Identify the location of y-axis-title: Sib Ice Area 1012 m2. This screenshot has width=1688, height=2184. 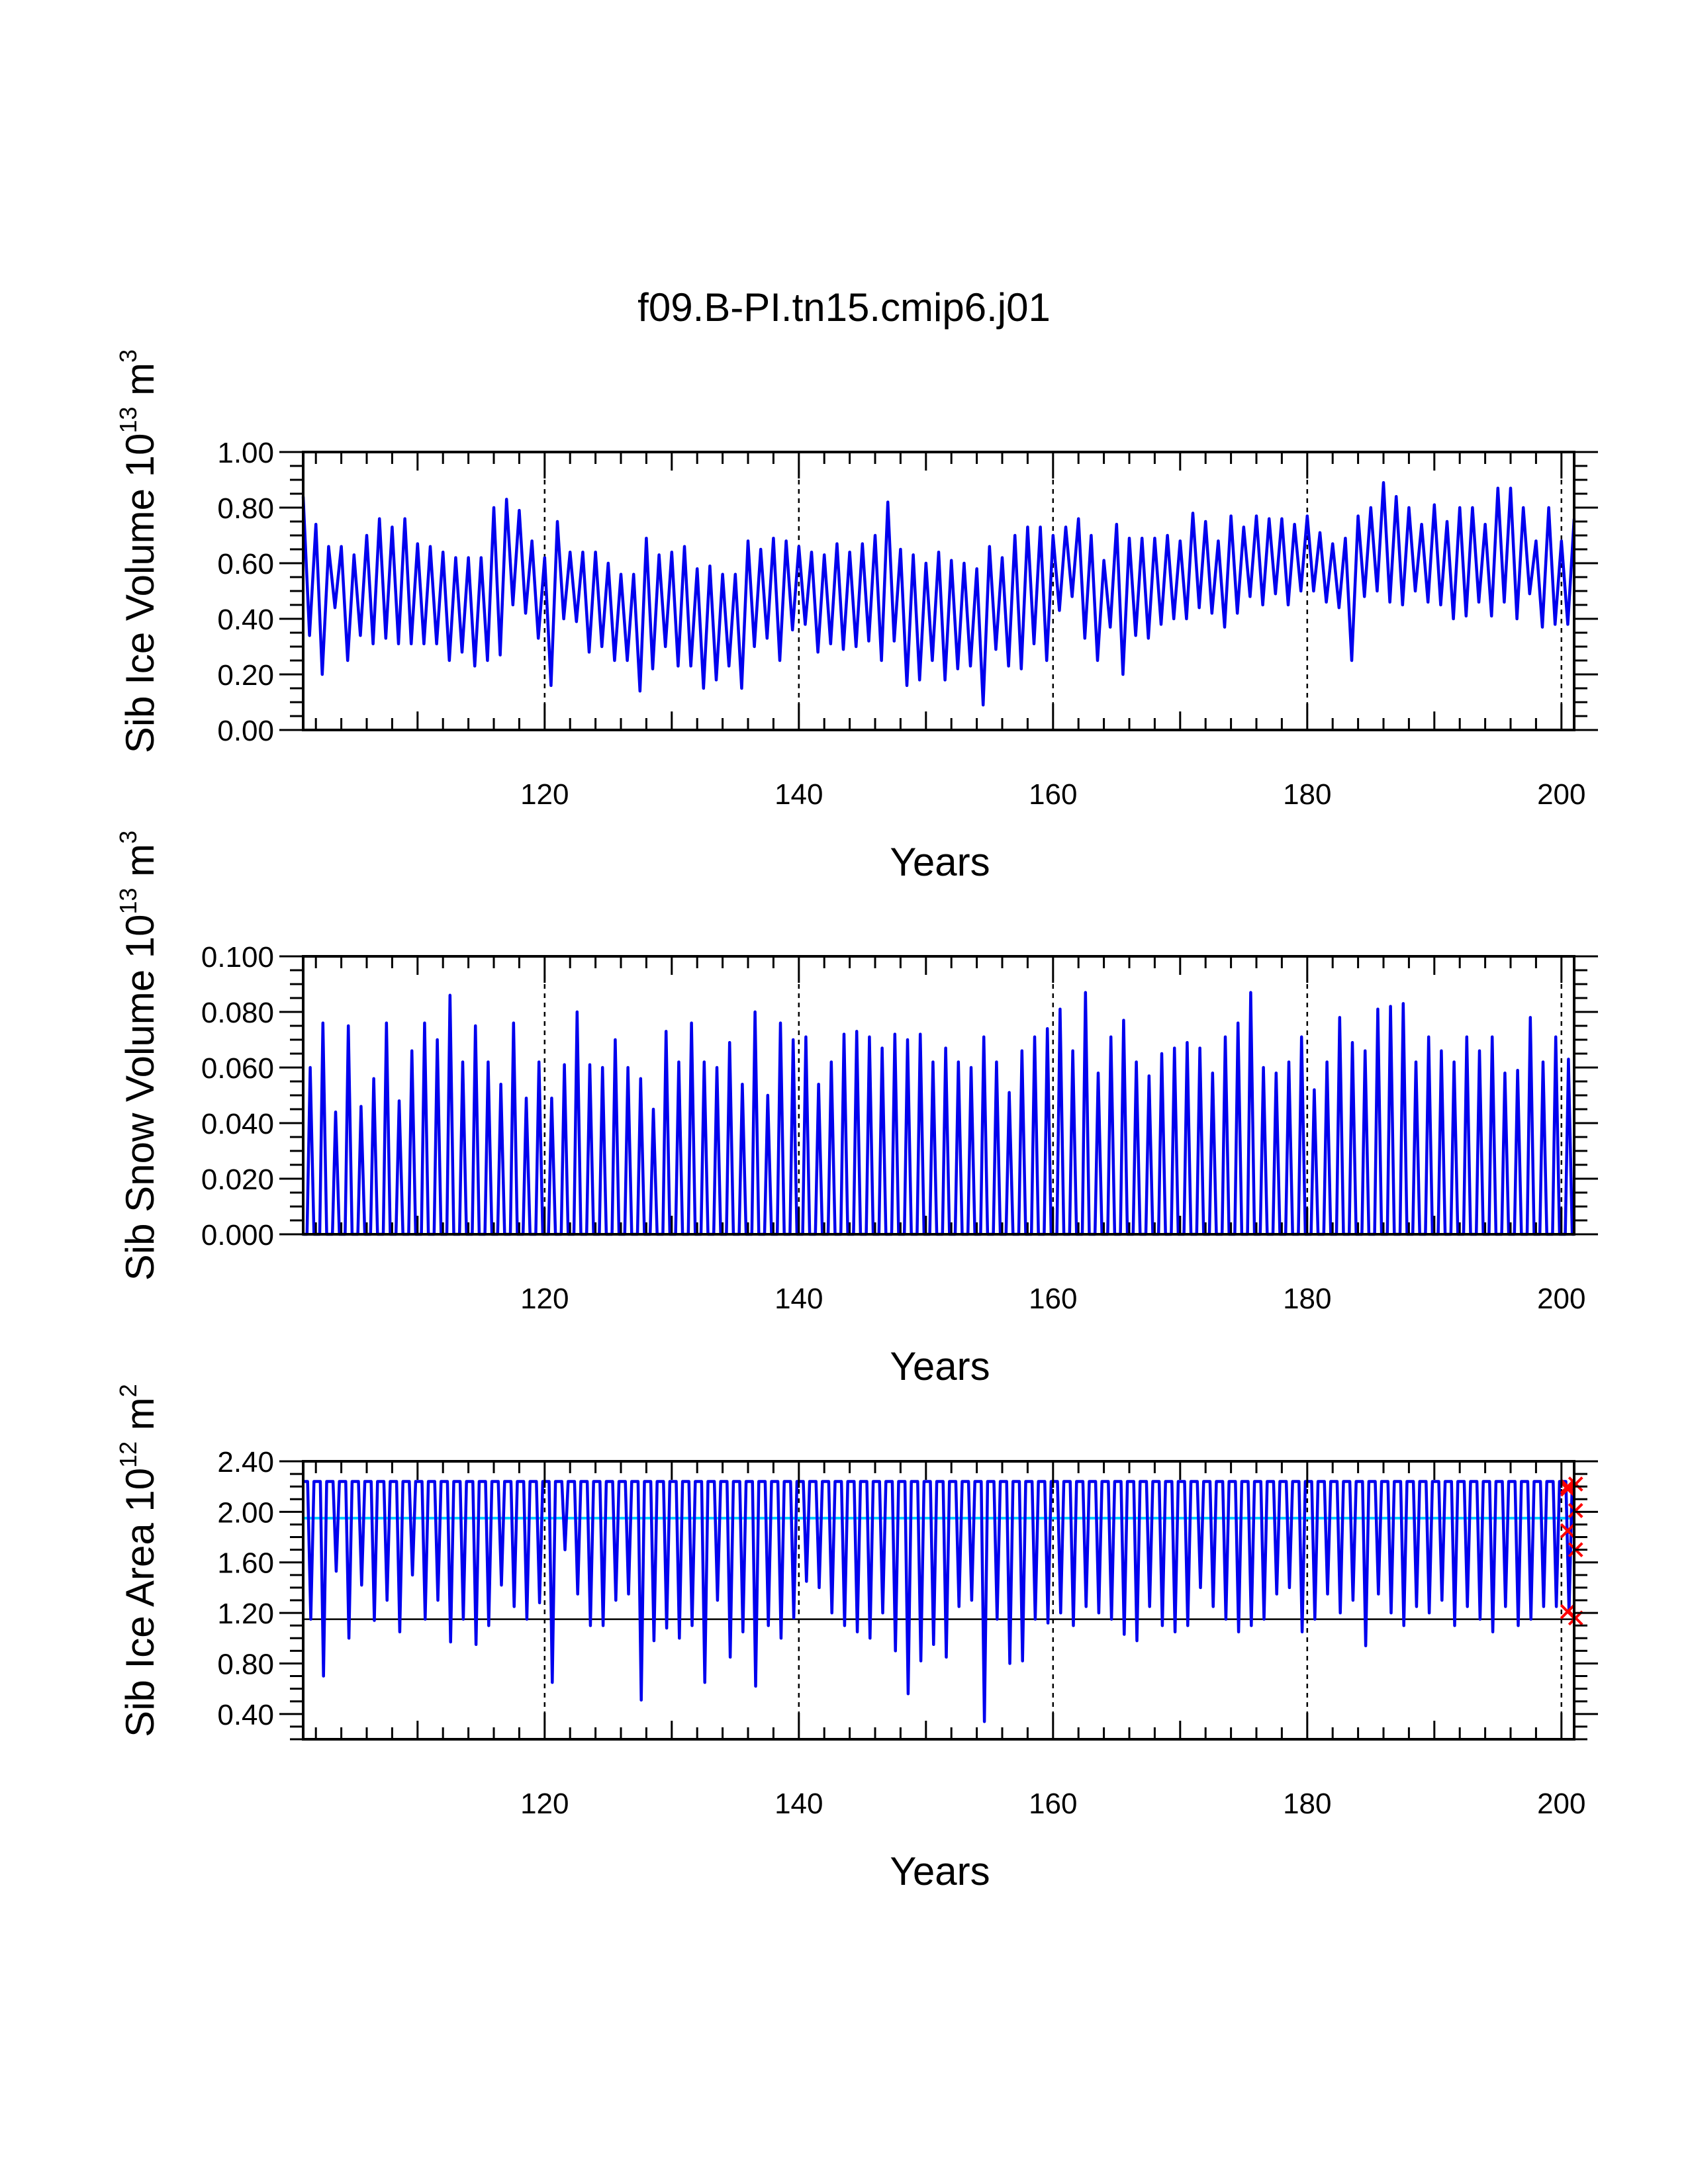
(138, 1561).